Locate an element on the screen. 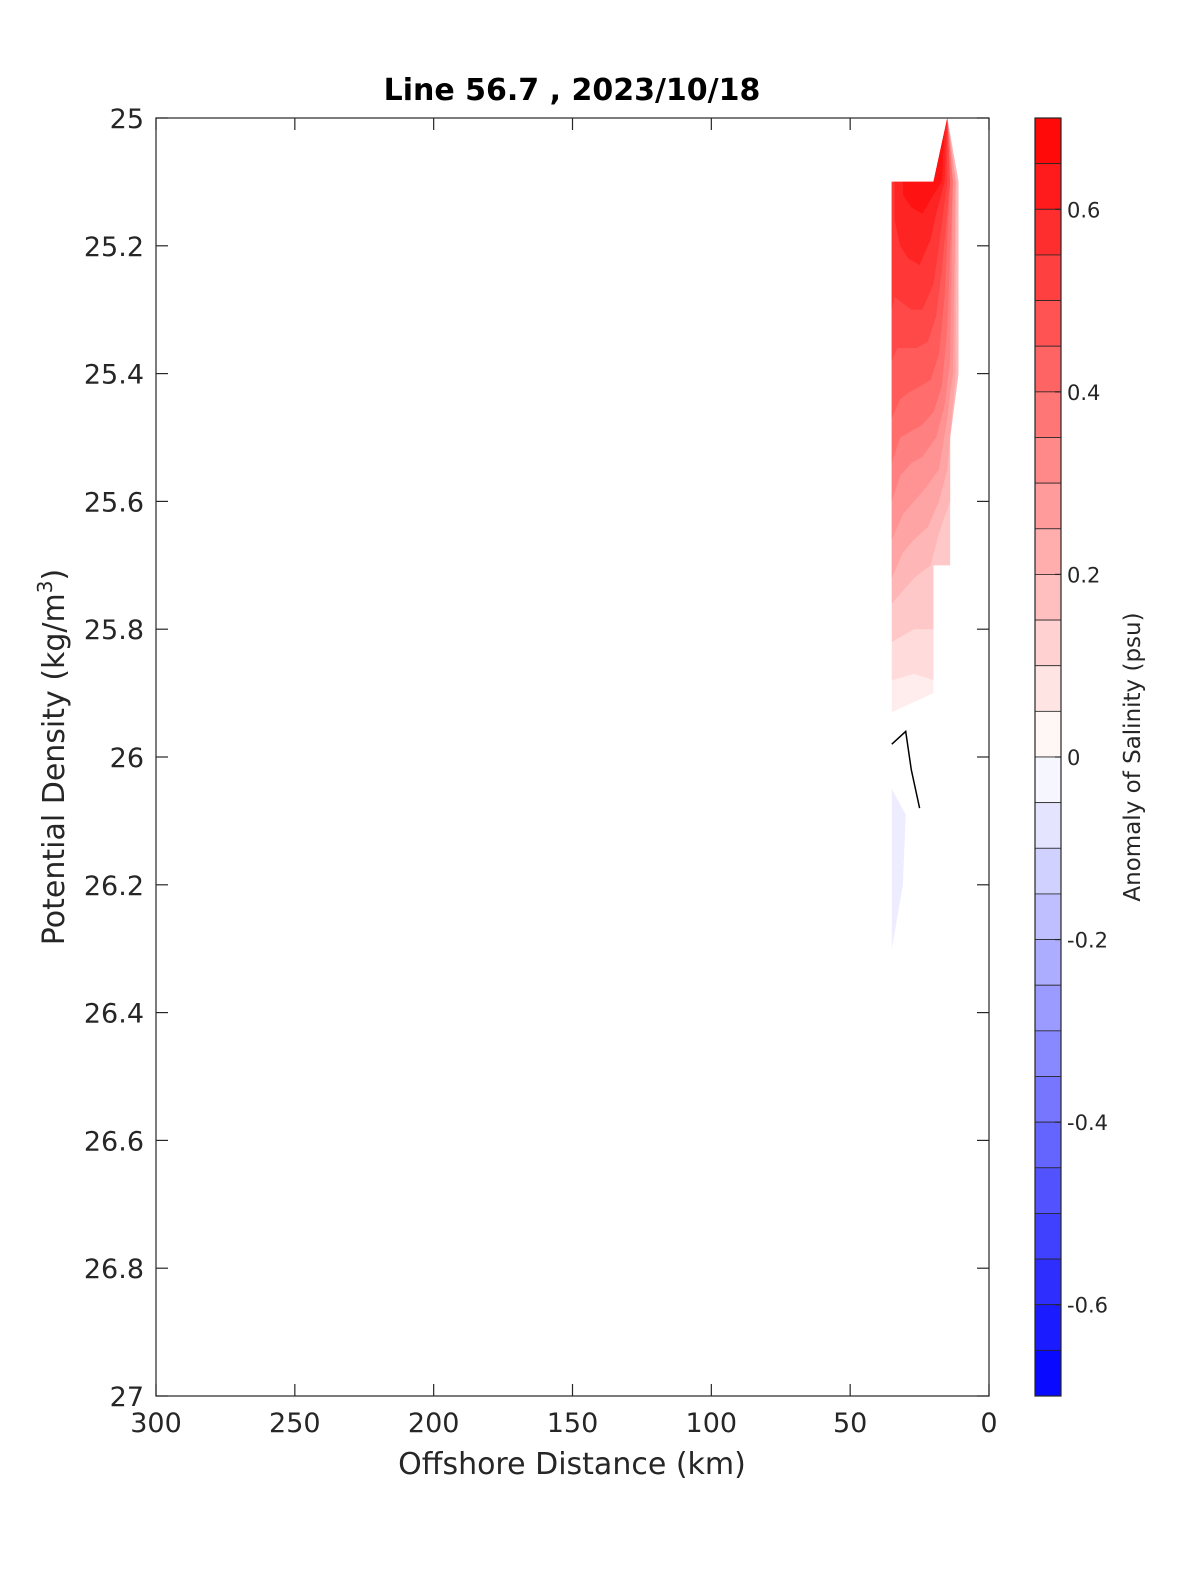  colorbar-tick-label: 0 is located at coordinates (1073, 758).